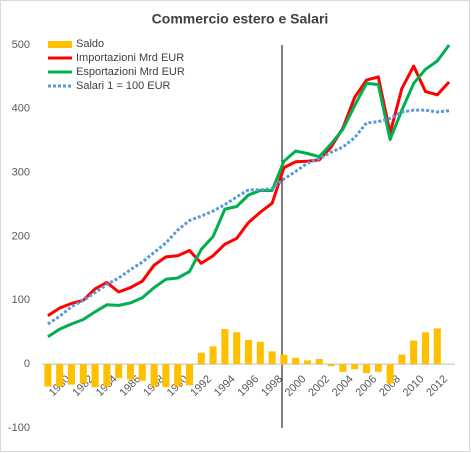 The height and width of the screenshot is (453, 471). I want to click on y-tick-label: 400, so click(21, 109).